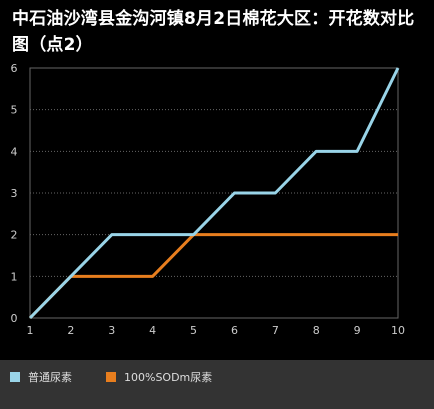 This screenshot has width=434, height=409. I want to click on legend: 普通尿素 100%SODm尿素, so click(217, 384).